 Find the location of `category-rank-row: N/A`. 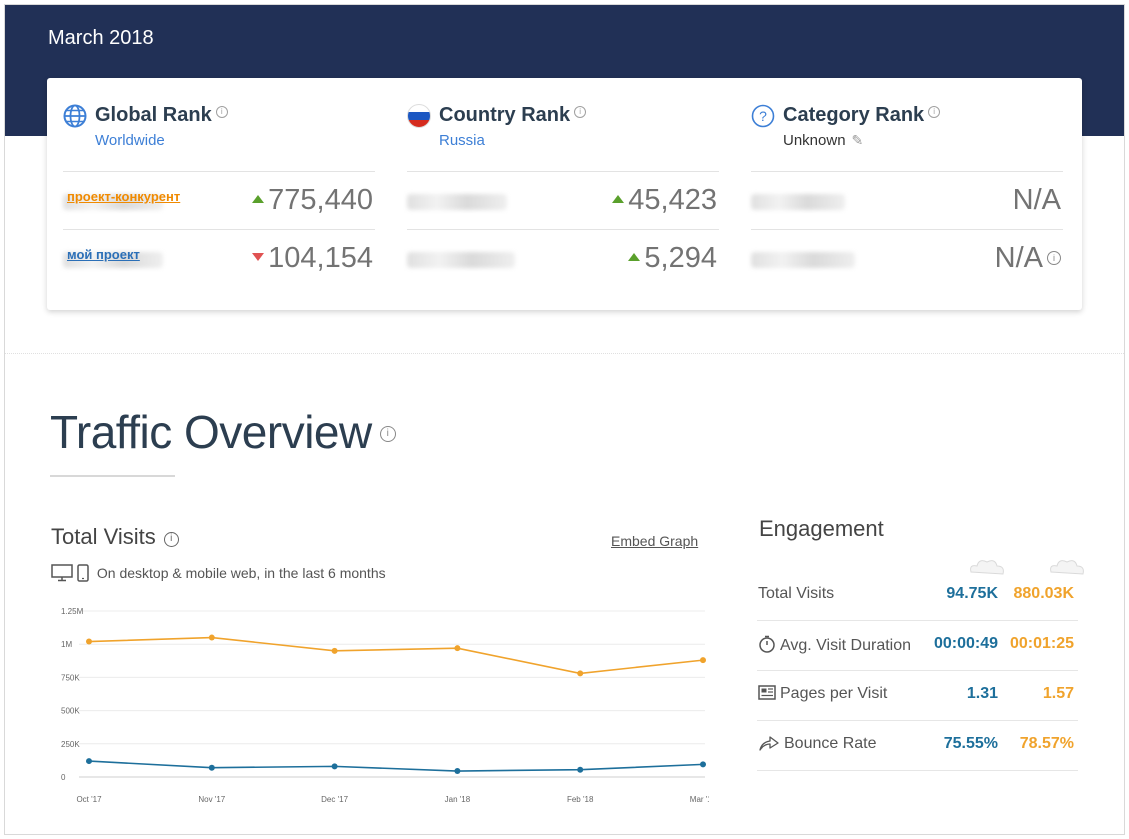

category-rank-row: N/A is located at coordinates (907, 200).